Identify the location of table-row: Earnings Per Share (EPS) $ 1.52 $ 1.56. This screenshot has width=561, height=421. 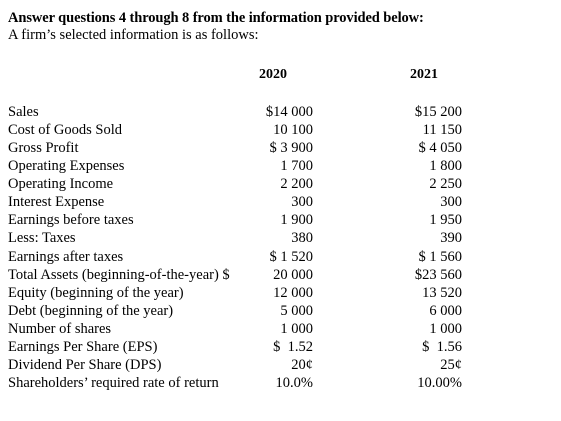
(280, 347).